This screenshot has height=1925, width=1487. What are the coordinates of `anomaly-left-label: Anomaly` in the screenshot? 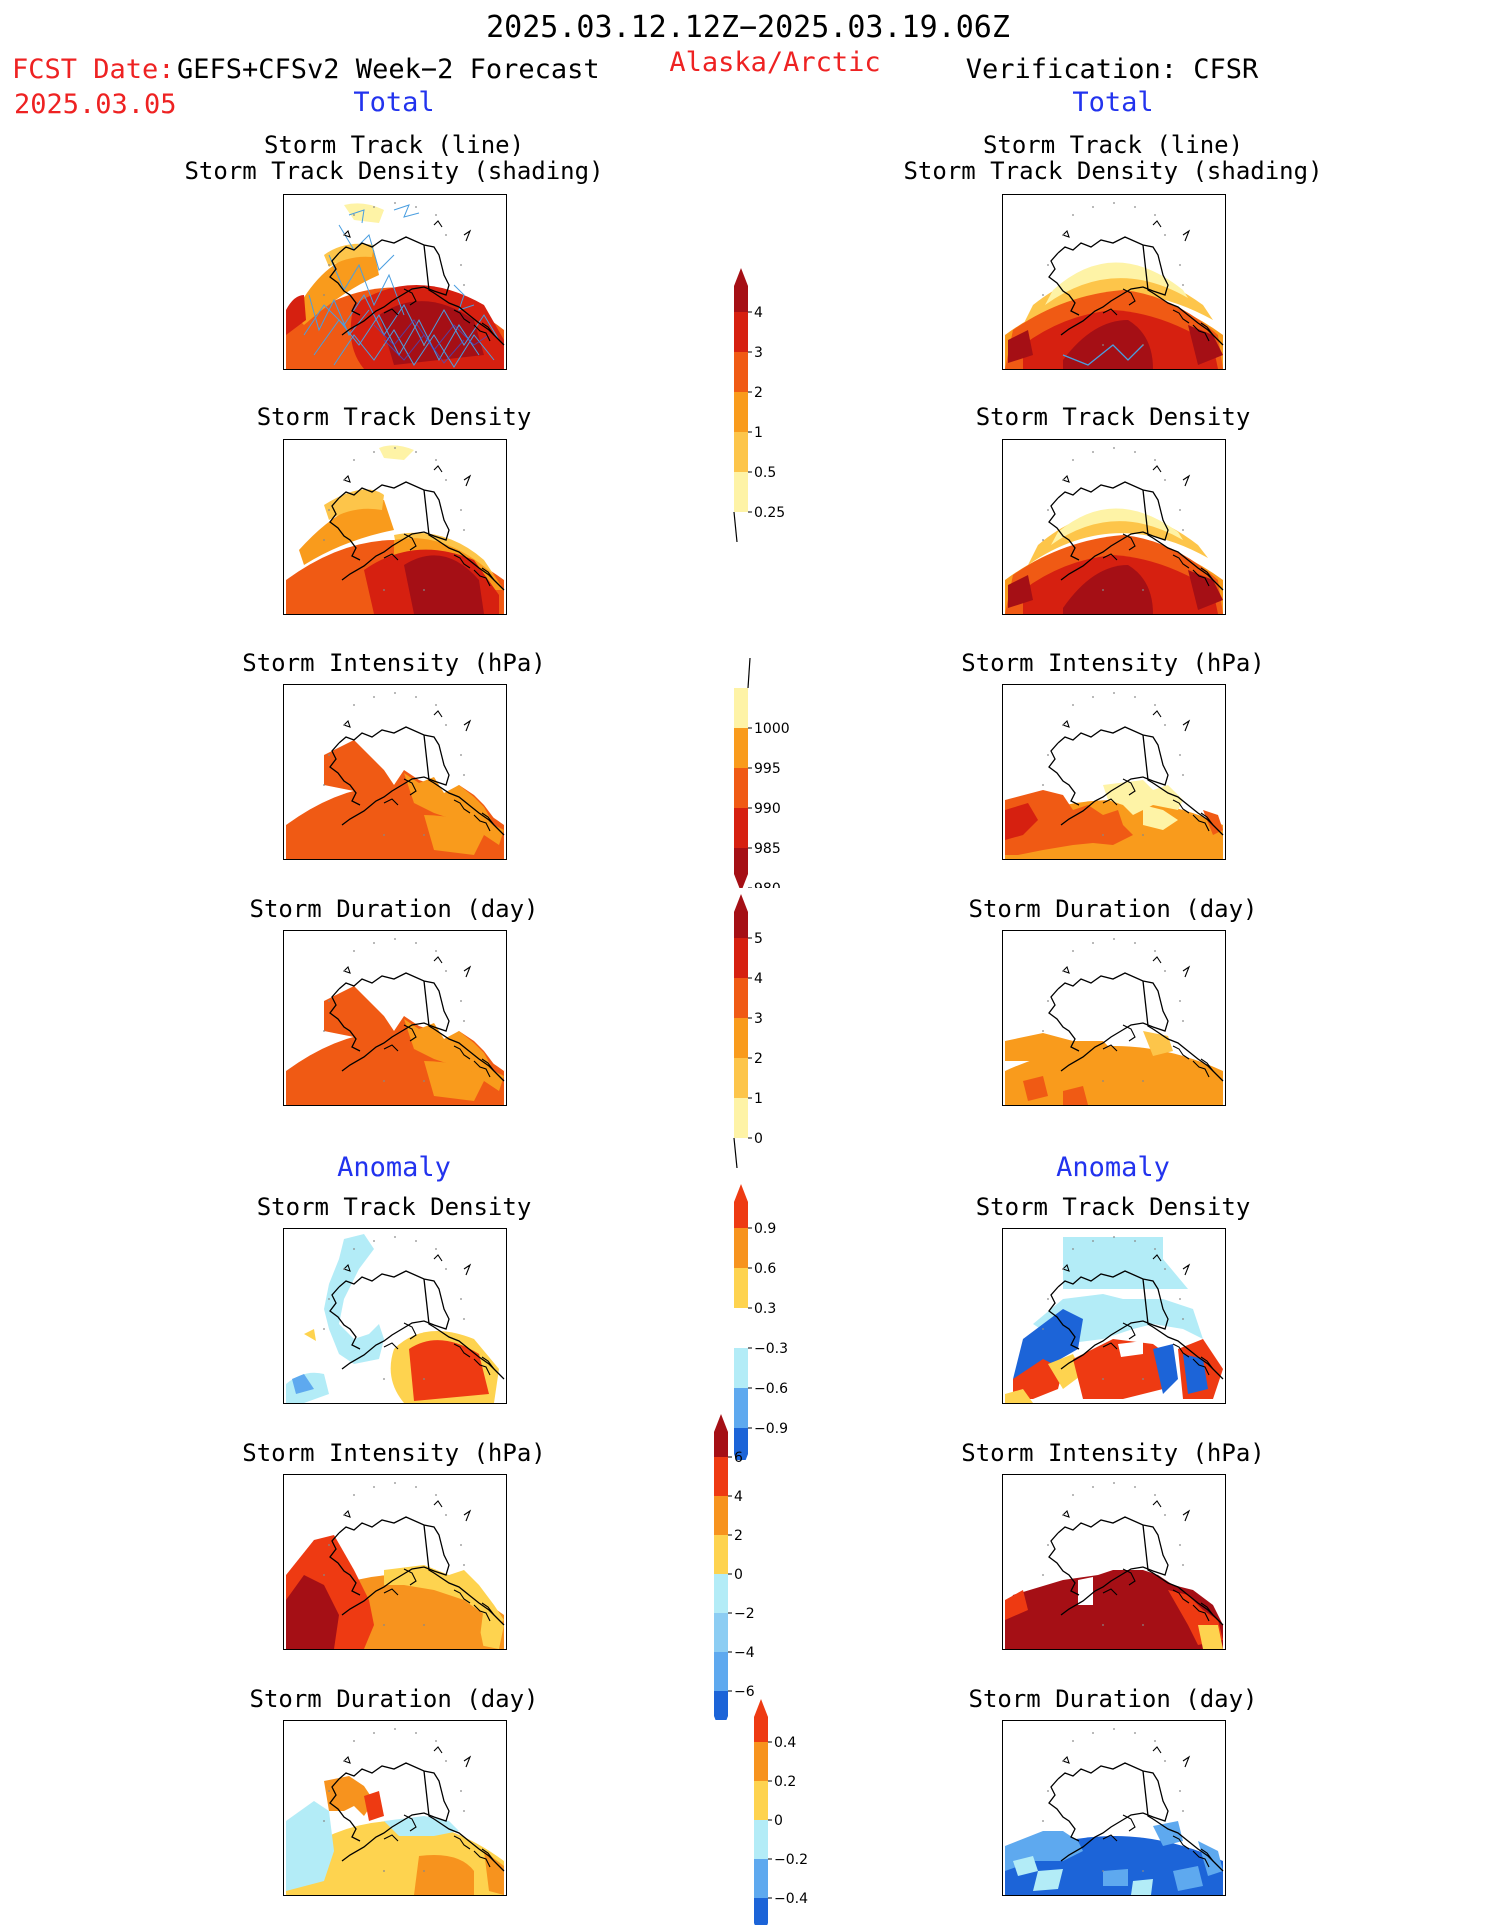 It's located at (394, 1167).